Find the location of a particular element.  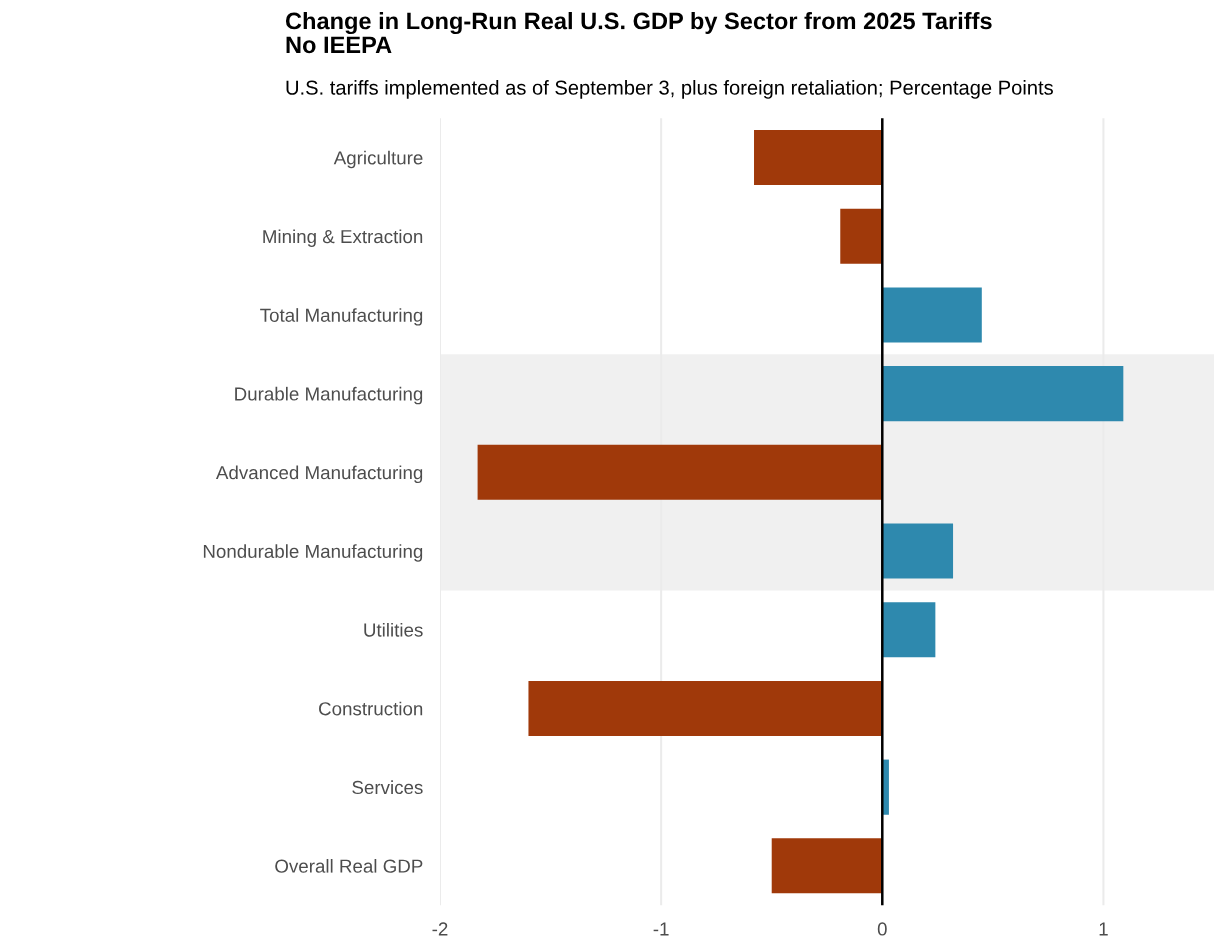

x-tick-label: -2 is located at coordinates (440, 929).